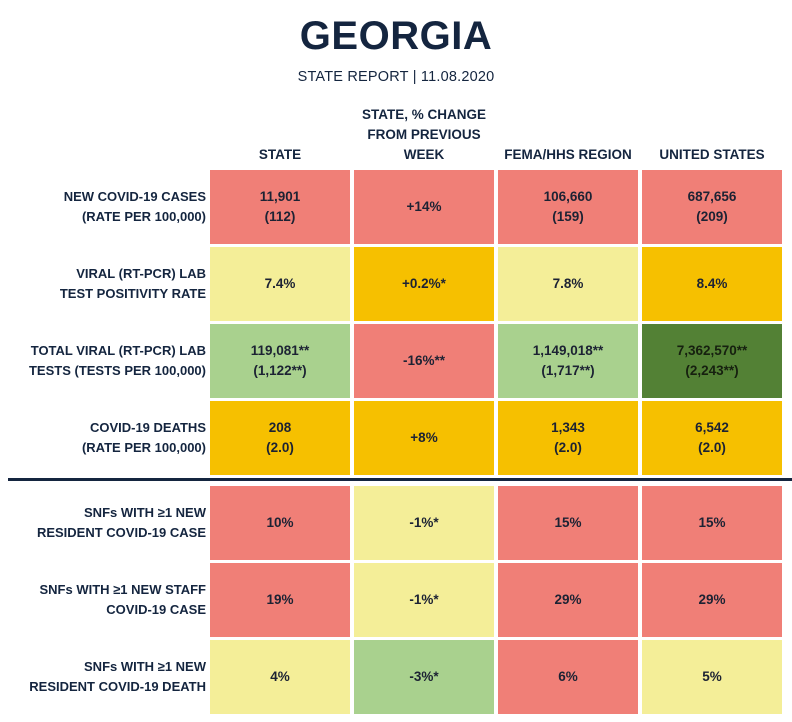 The image size is (792, 722). I want to click on row-label-line: NEW COVID-19 CASES, so click(134, 196).